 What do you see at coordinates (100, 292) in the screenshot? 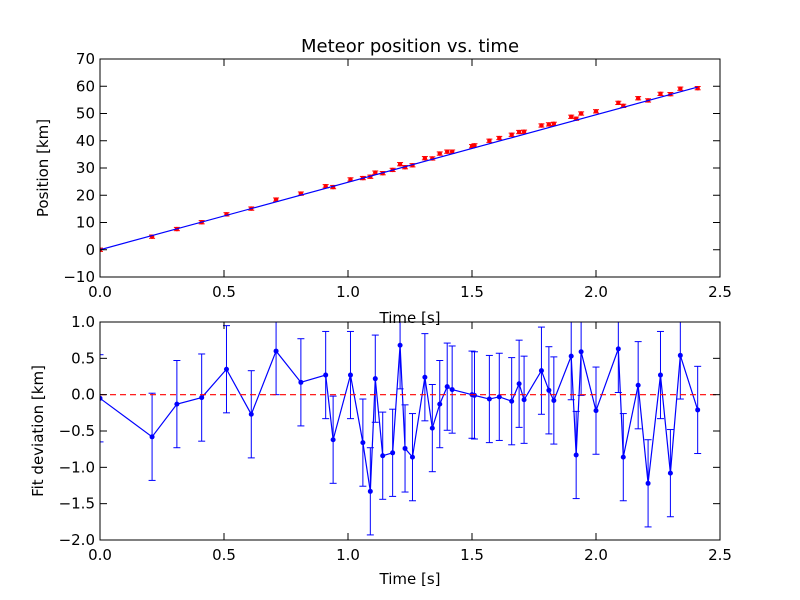
I see `position-x-tick-label: 0.0` at bounding box center [100, 292].